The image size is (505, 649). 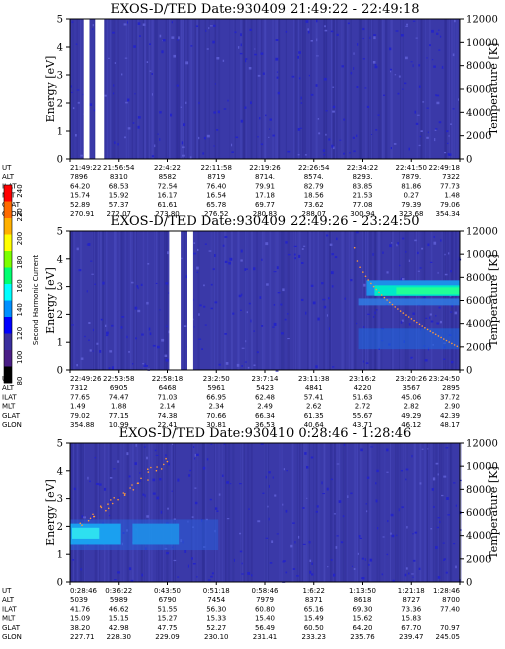 What do you see at coordinates (79, 600) in the screenshot?
I see `ephemeris-value: 5039` at bounding box center [79, 600].